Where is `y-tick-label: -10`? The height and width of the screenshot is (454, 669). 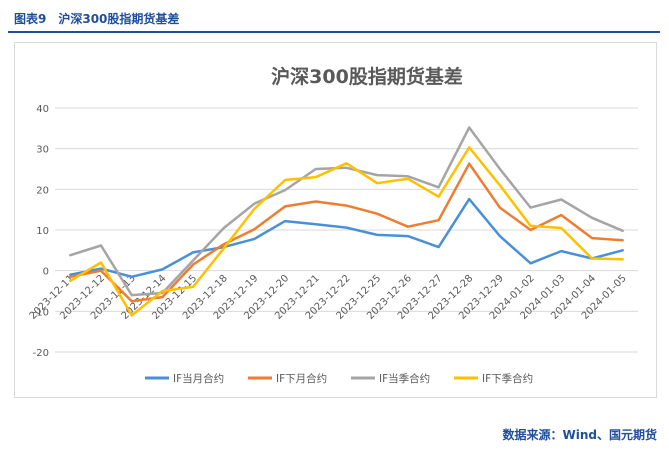 y-tick-label: -10 is located at coordinates (41, 312).